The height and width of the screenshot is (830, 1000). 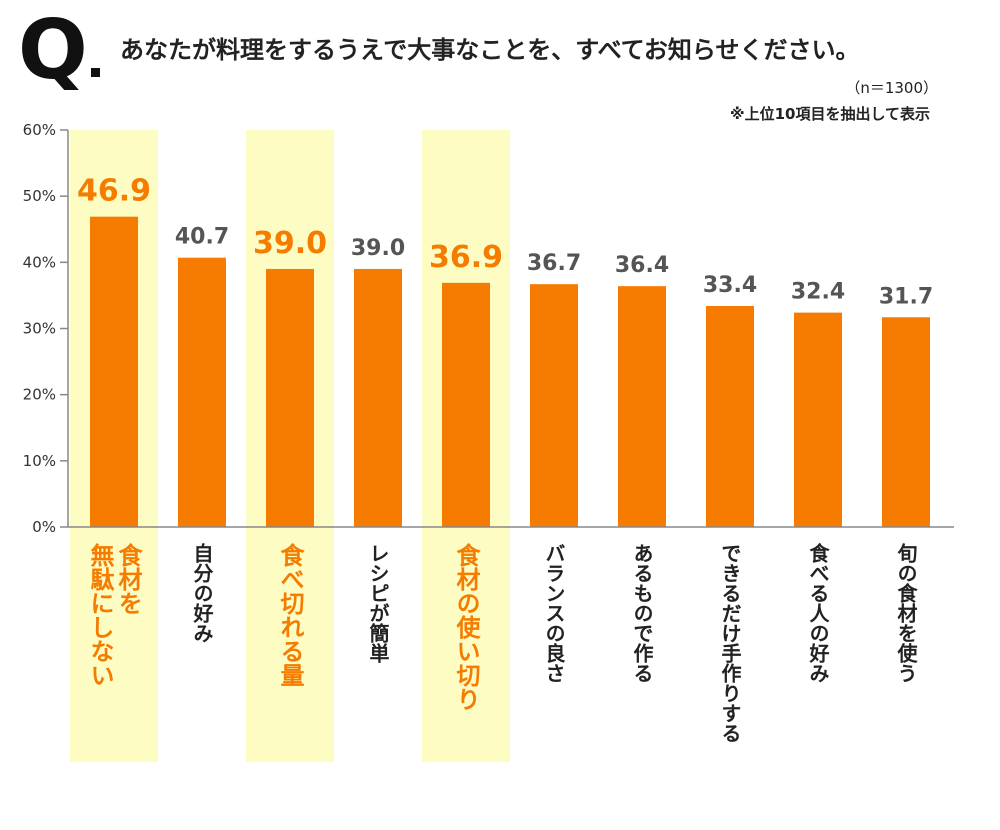 What do you see at coordinates (39, 461) in the screenshot?
I see `y-tick-label: 10%` at bounding box center [39, 461].